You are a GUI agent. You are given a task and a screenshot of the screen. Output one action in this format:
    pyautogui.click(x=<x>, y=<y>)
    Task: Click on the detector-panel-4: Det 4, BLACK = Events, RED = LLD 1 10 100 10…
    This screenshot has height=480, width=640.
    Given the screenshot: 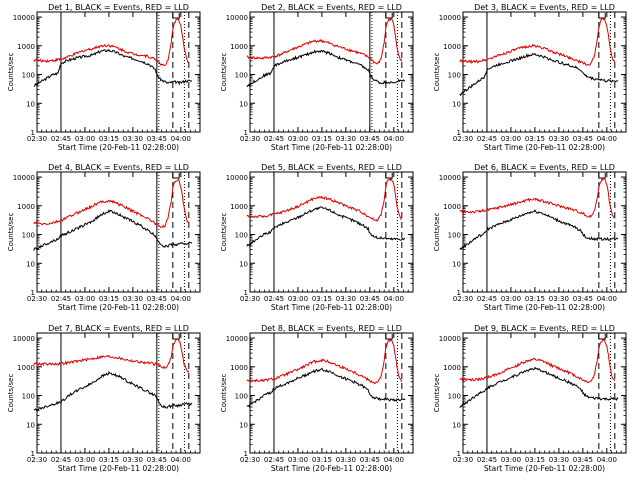 What is the action you would take?
    pyautogui.click(x=104, y=237)
    